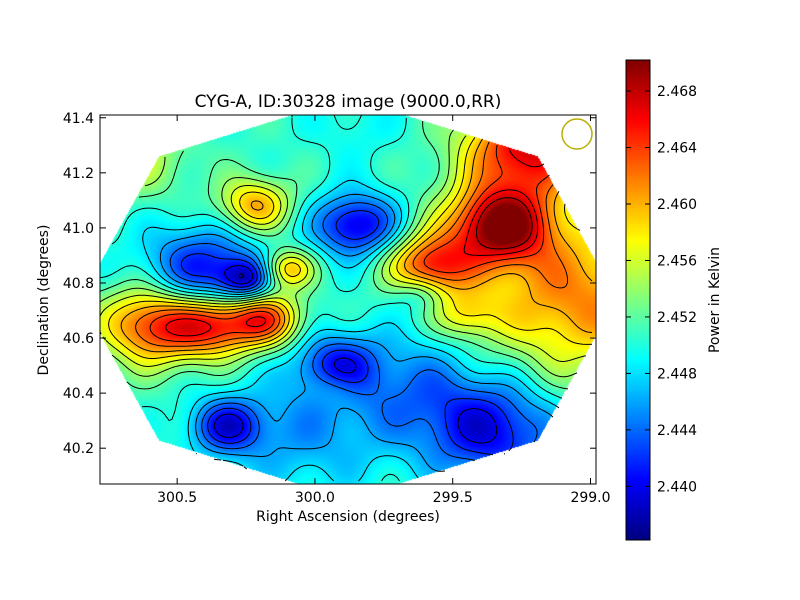 Image resolution: width=800 pixels, height=600 pixels. I want to click on y-tick-label: 40.6, so click(78, 339).